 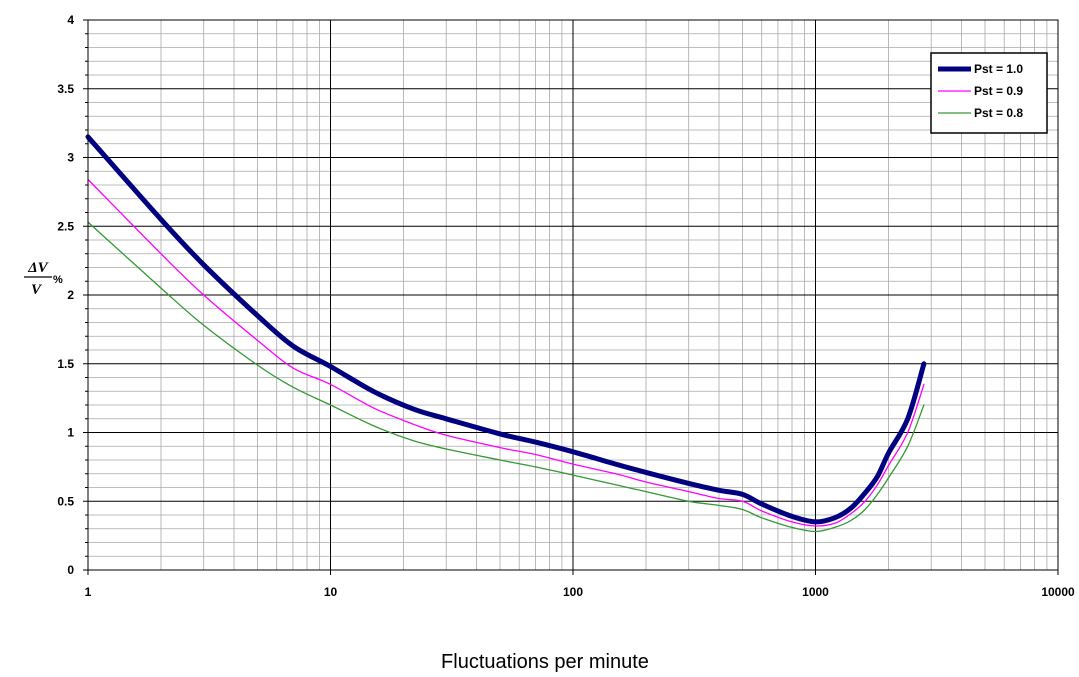 What do you see at coordinates (65, 89) in the screenshot?
I see `y-tick-label: 3.5` at bounding box center [65, 89].